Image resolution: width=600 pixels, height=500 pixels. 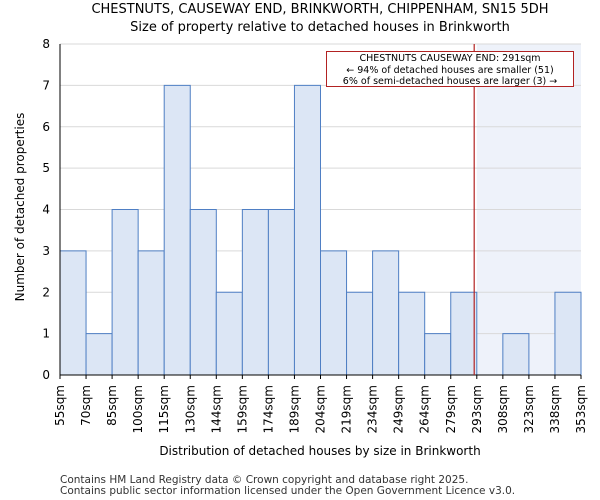 What do you see at coordinates (86, 405) in the screenshot?
I see `x-tick-label: 70sqm` at bounding box center [86, 405].